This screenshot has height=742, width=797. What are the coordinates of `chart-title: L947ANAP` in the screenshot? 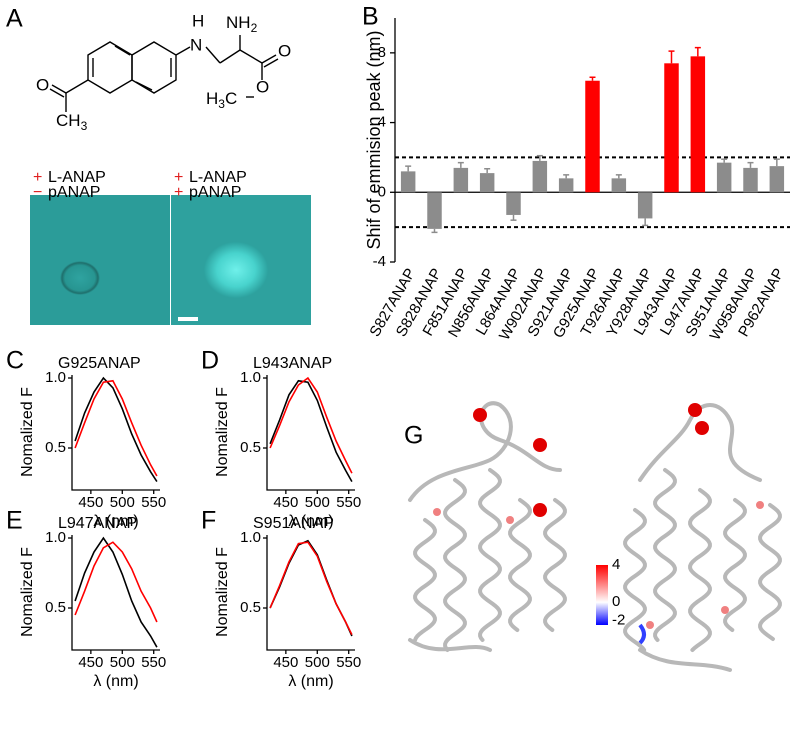 It's located at (97, 523).